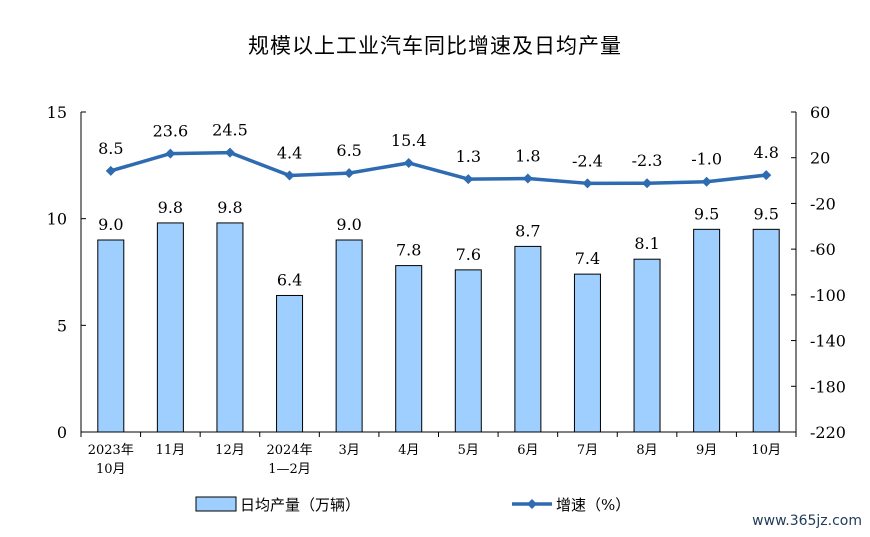 Image resolution: width=870 pixels, height=537 pixels. Describe the element at coordinates (289, 469) in the screenshot. I see `x-tick-label: 1—2月` at that location.